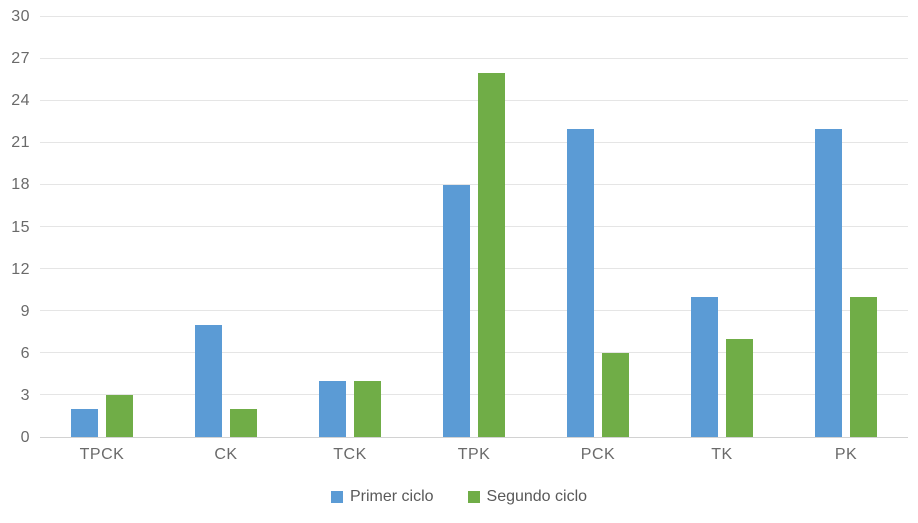 The image size is (918, 523). Describe the element at coordinates (491, 255) in the screenshot. I see `bar-segundo-ciclo-tpk` at that location.